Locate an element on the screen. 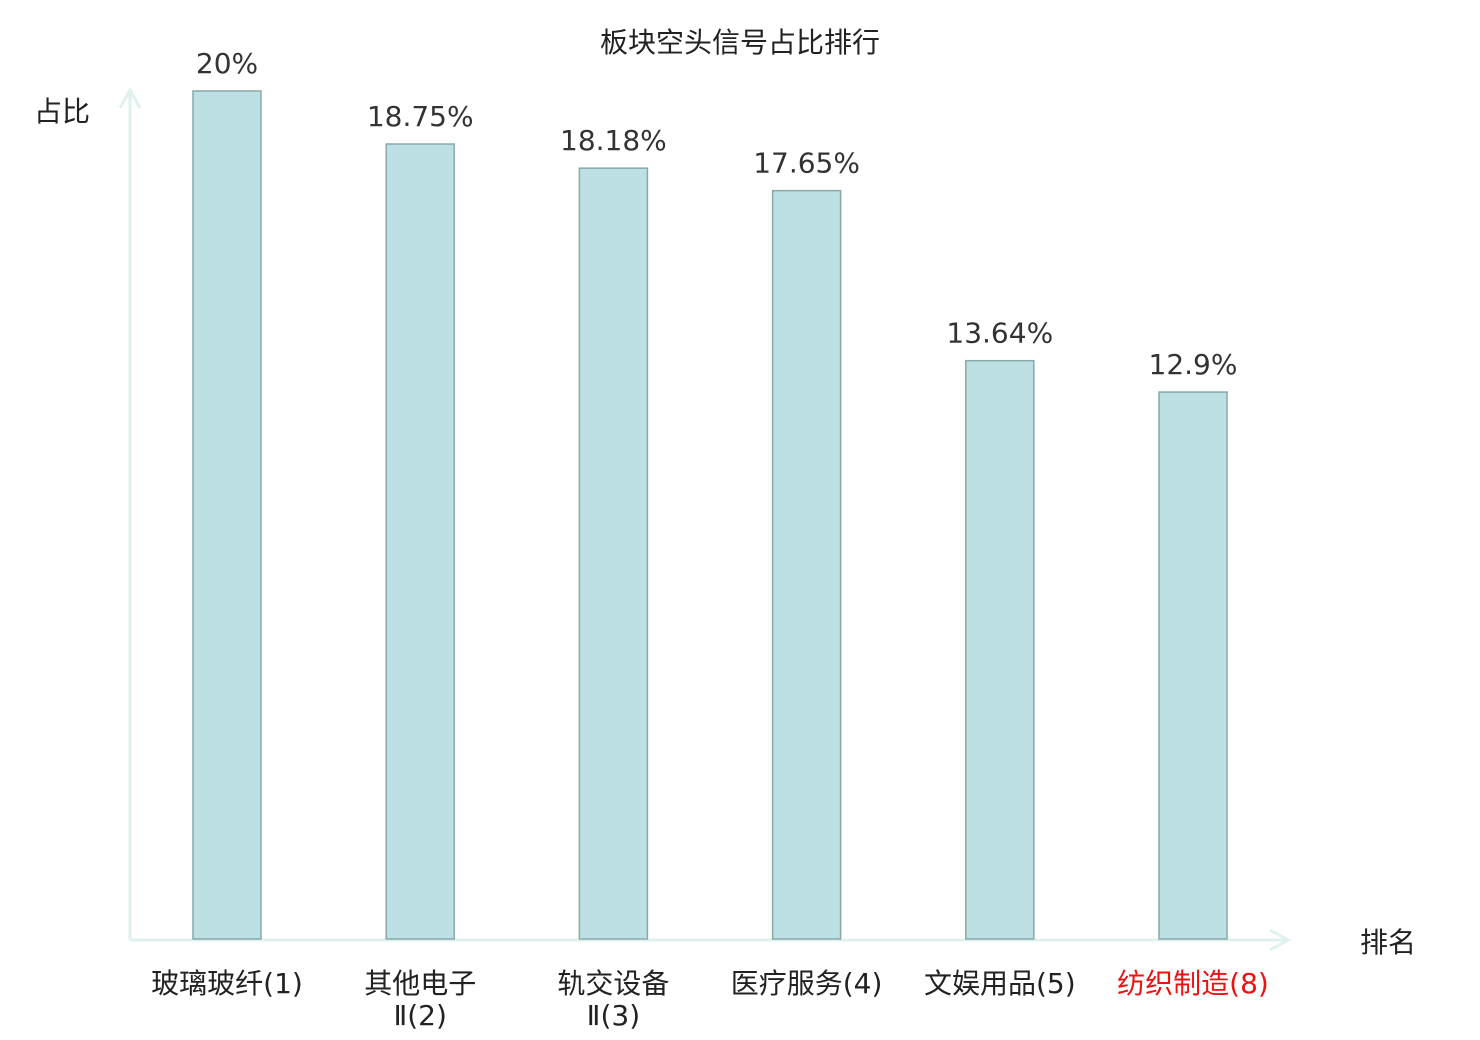 This screenshot has width=1480, height=1040. x-tick-label: 其他电子 is located at coordinates (420, 983).